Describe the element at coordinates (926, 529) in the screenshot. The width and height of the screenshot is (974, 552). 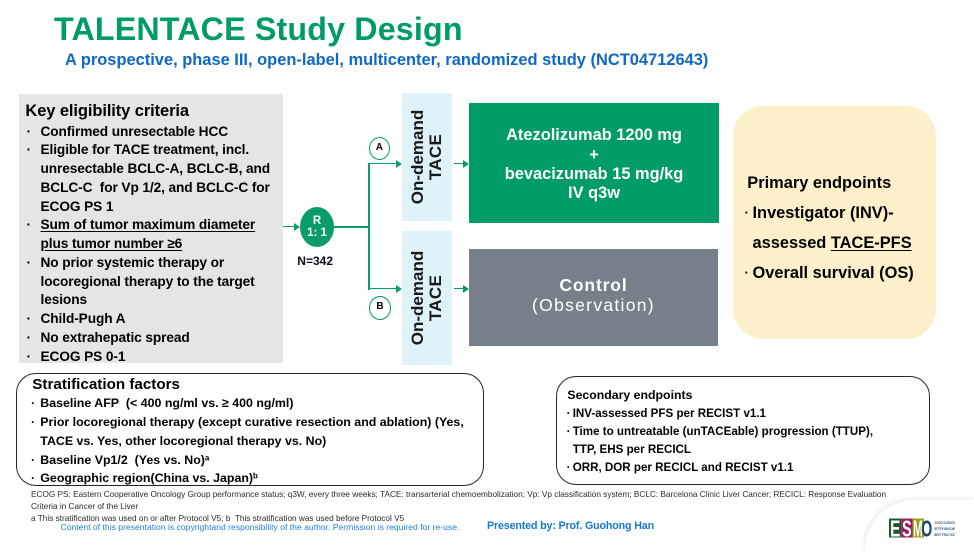
I see `svg-text: O` at that location.